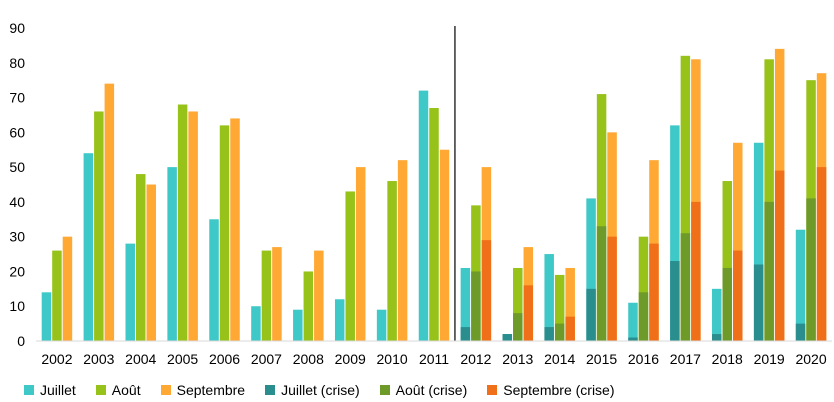 Image resolution: width=834 pixels, height=402 pixels. Describe the element at coordinates (384, 390) in the screenshot. I see `legend-swatch-aout-crise` at that location.